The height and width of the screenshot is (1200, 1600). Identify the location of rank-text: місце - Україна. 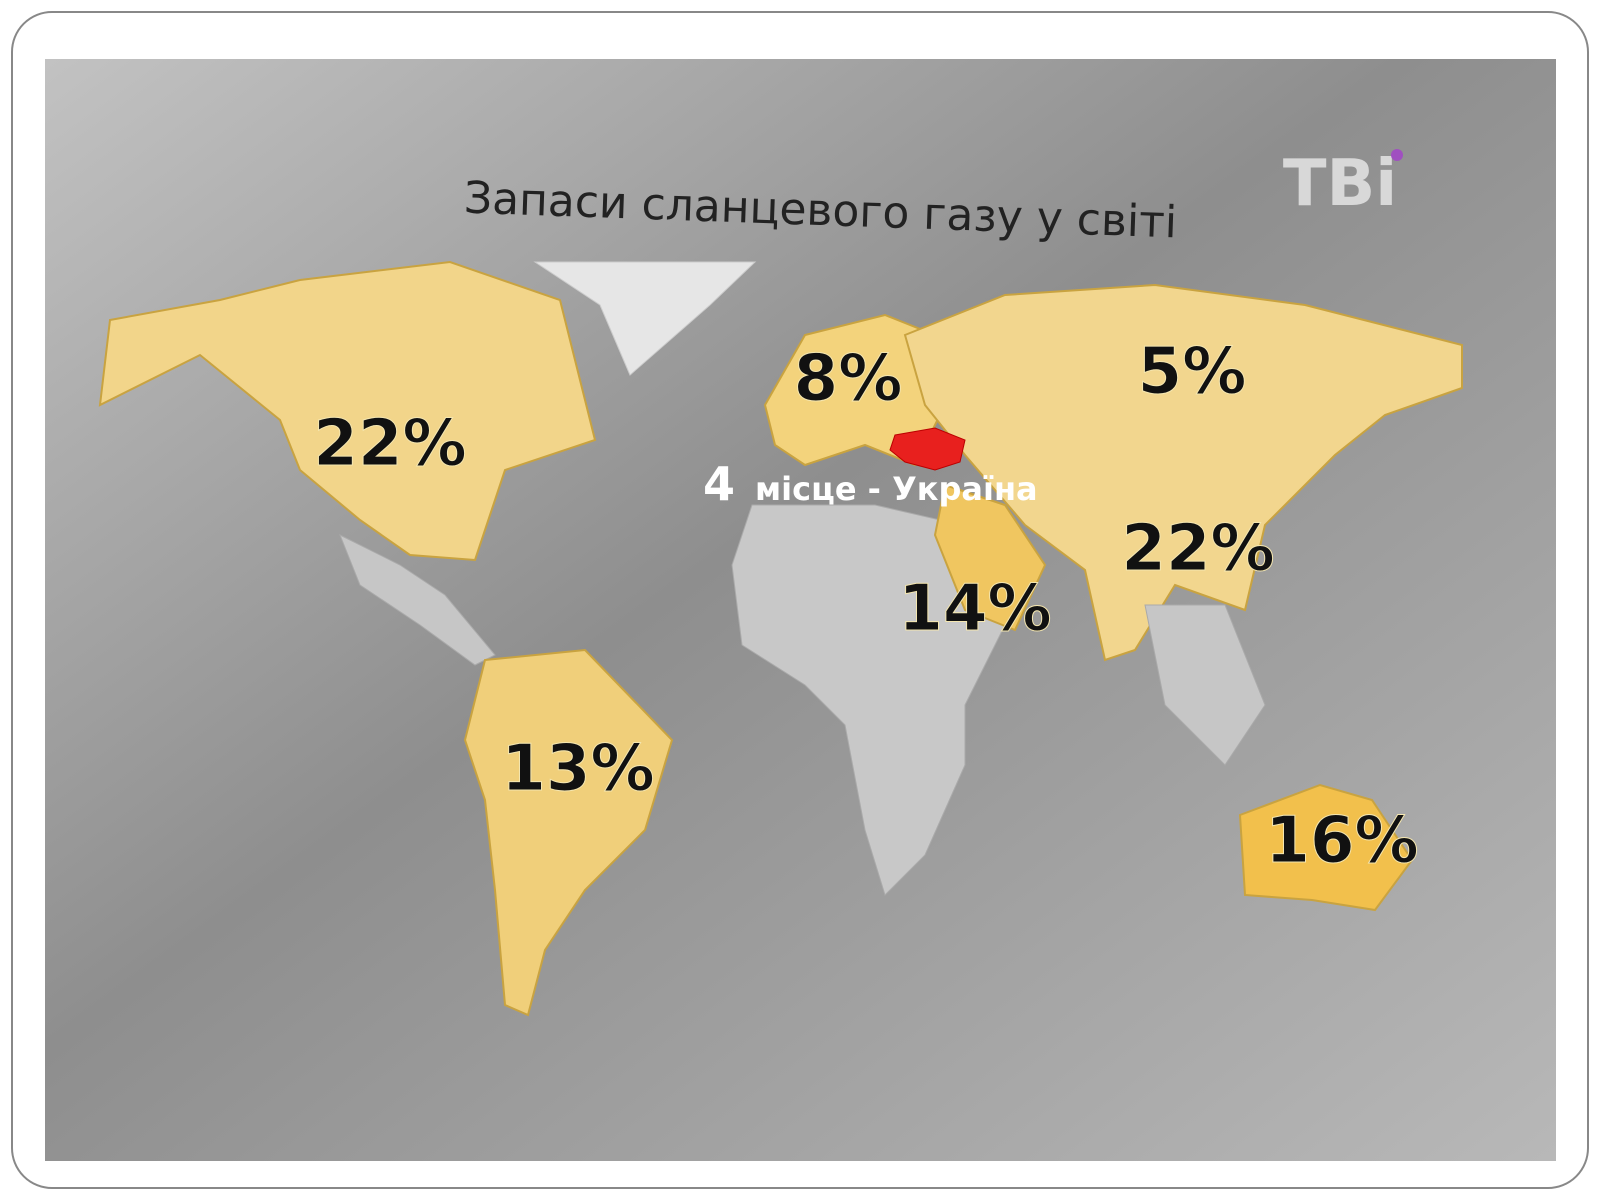
(896, 489).